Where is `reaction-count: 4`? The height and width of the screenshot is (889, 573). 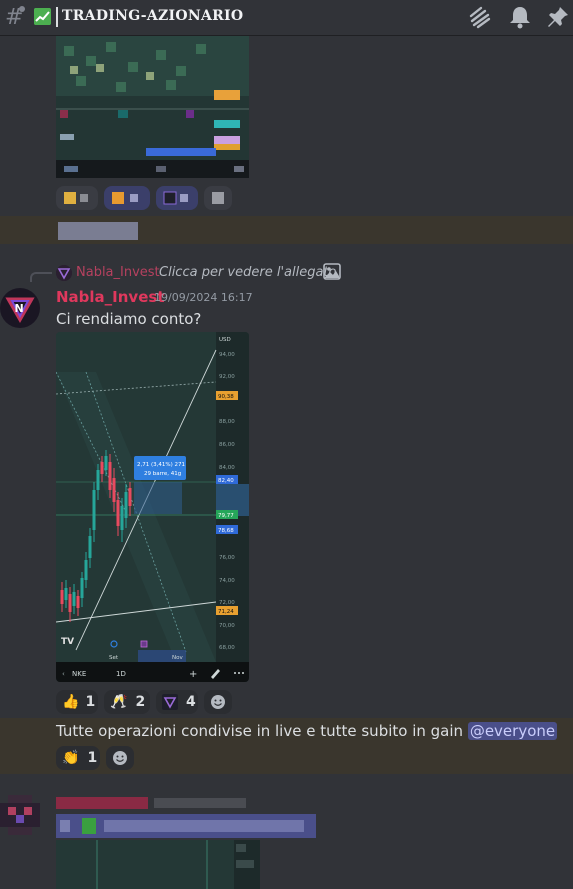 reaction-count: 4 is located at coordinates (191, 702).